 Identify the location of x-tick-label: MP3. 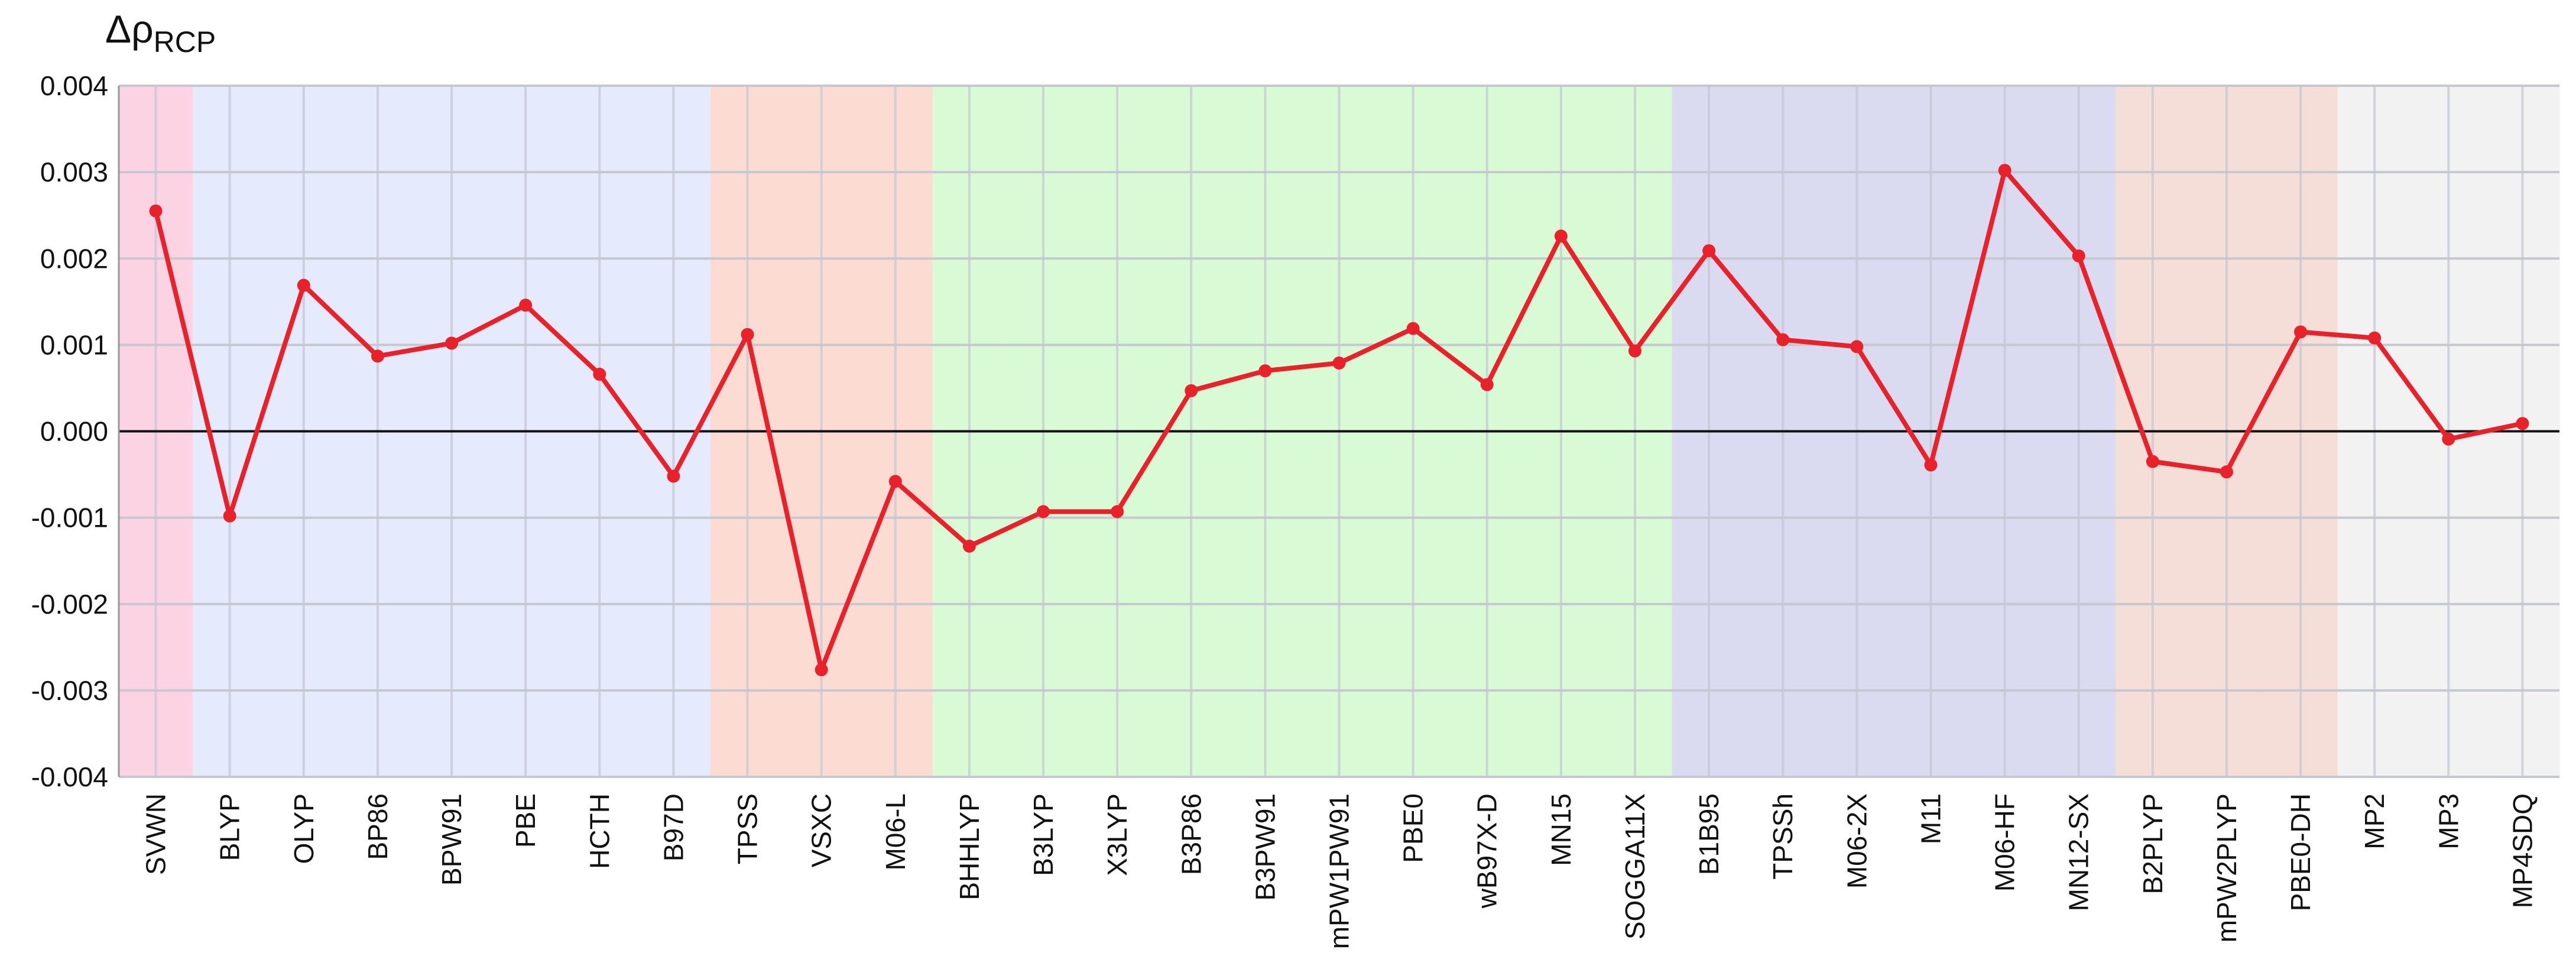
(2448, 821).